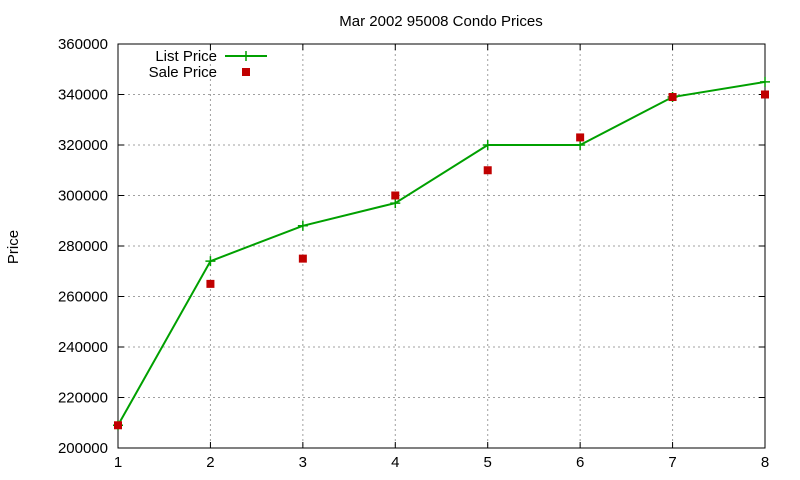 This screenshot has width=800, height=480. What do you see at coordinates (183, 72) in the screenshot?
I see `legend-label: Sale Price` at bounding box center [183, 72].